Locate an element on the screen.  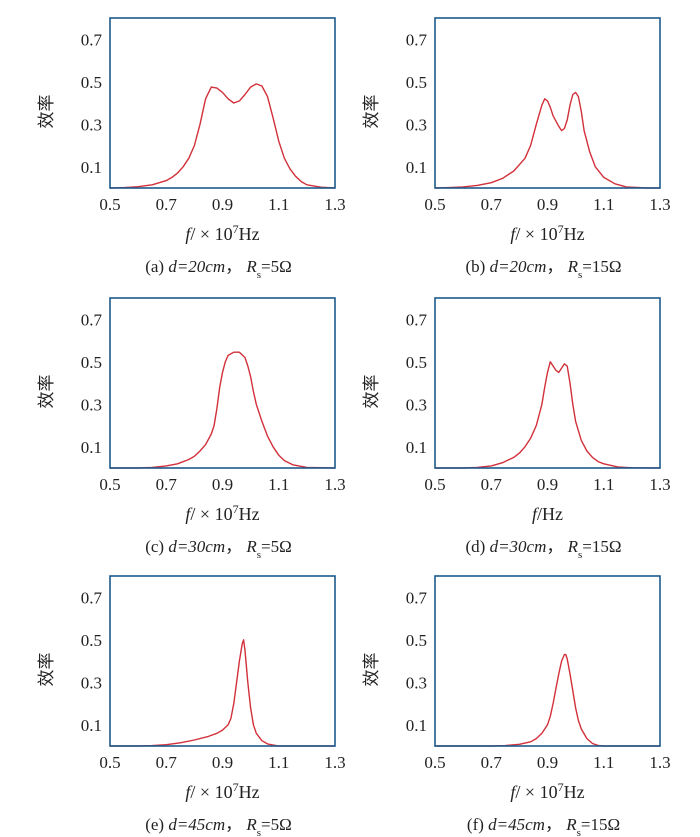
x-axis-label: f/Hz is located at coordinates (547, 514).